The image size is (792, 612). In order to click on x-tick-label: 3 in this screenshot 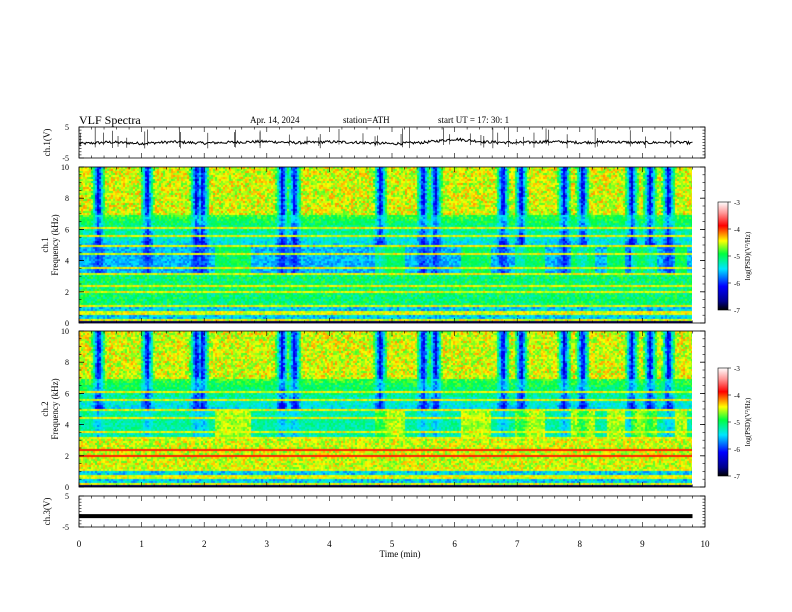, I will do `click(267, 544)`.